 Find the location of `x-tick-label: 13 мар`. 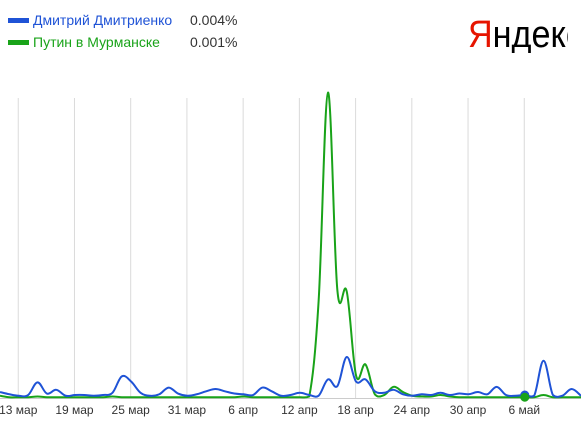

x-tick-label: 13 мар is located at coordinates (19, 410).